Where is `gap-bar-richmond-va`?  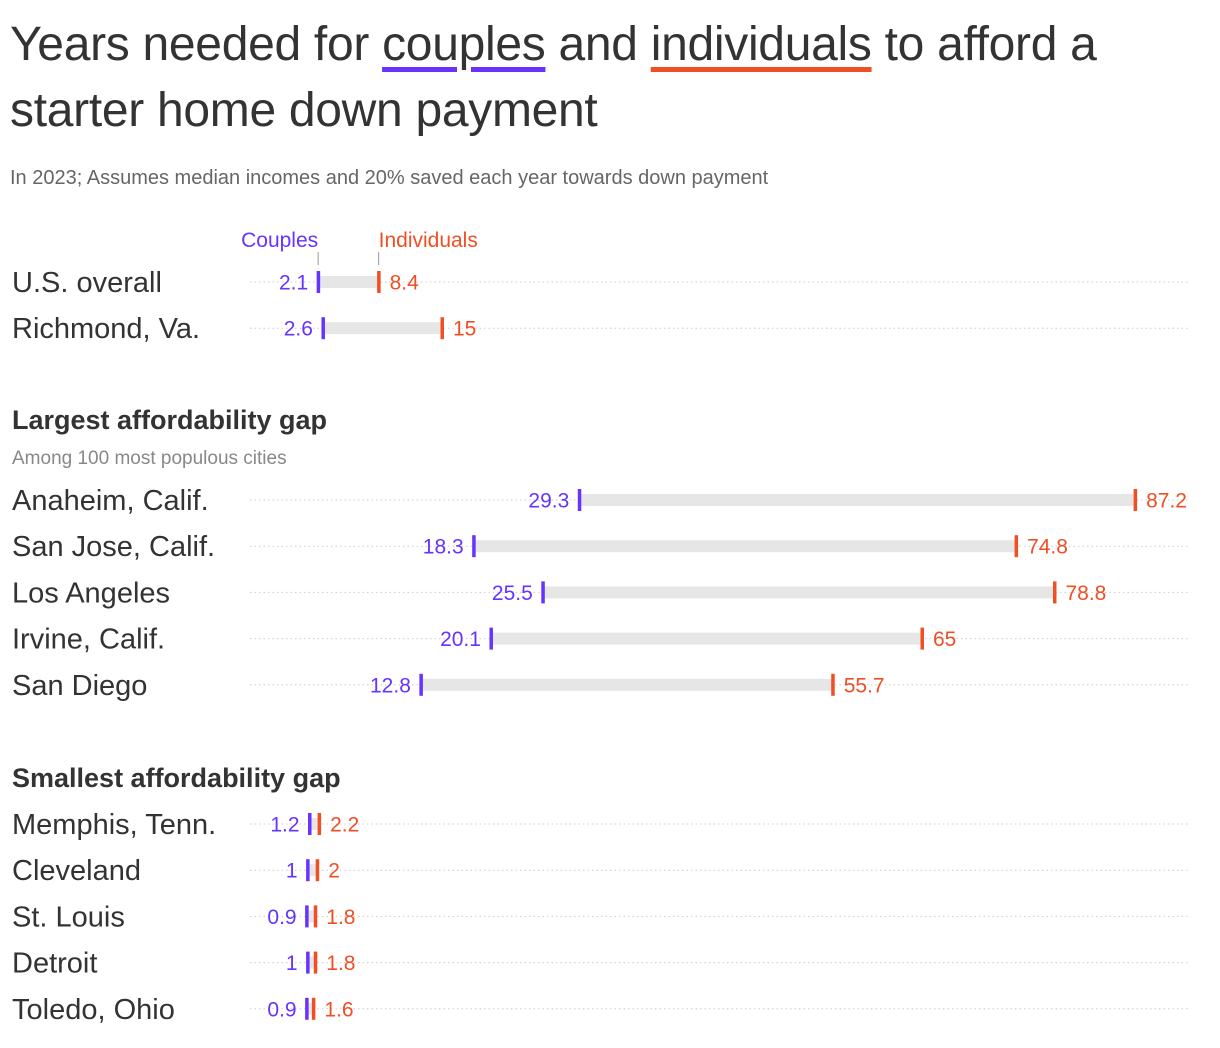
gap-bar-richmond-va is located at coordinates (382, 328).